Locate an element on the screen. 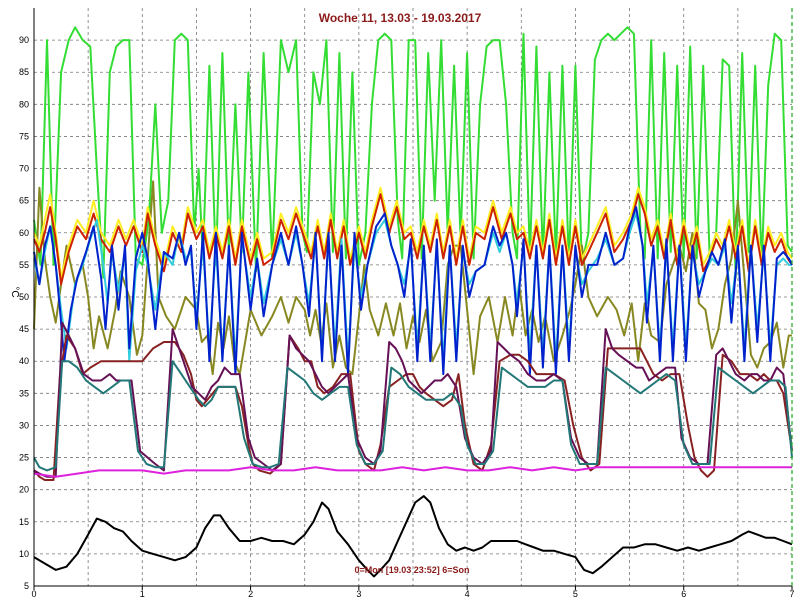 The height and width of the screenshot is (600, 800). y-axis-label: °C is located at coordinates (14, 291).